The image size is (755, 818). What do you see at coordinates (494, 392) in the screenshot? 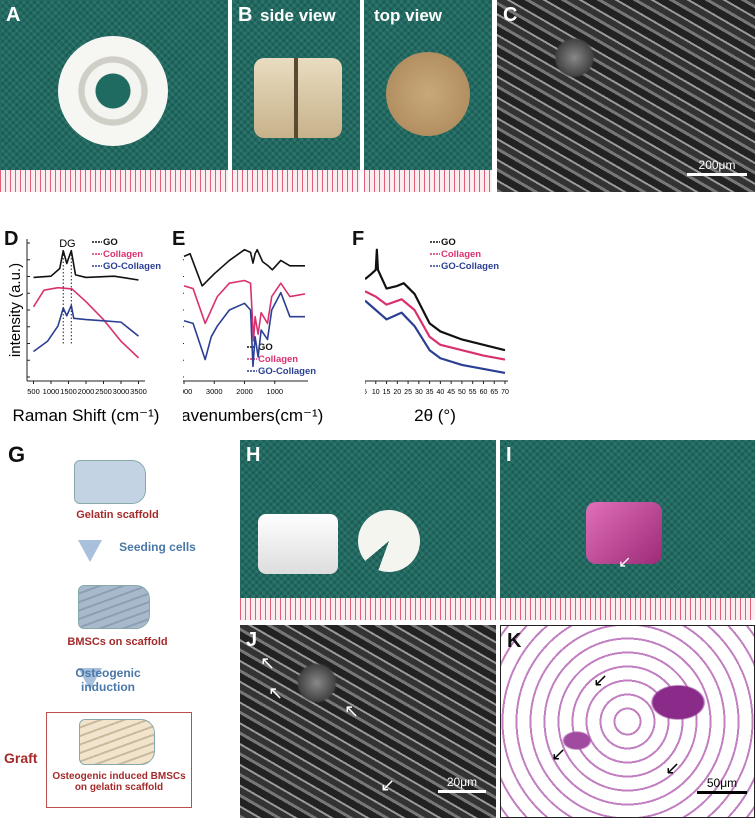
I see `x-tick-label: 65` at bounding box center [494, 392].